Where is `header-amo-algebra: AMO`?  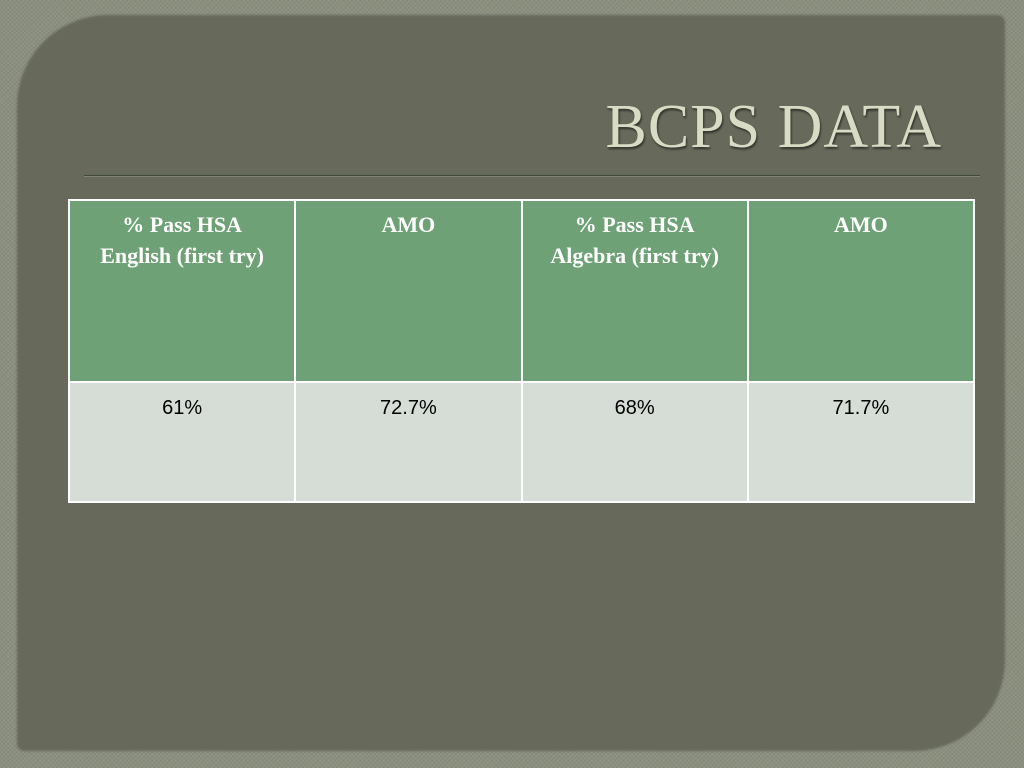
header-amo-algebra: AMO is located at coordinates (861, 291).